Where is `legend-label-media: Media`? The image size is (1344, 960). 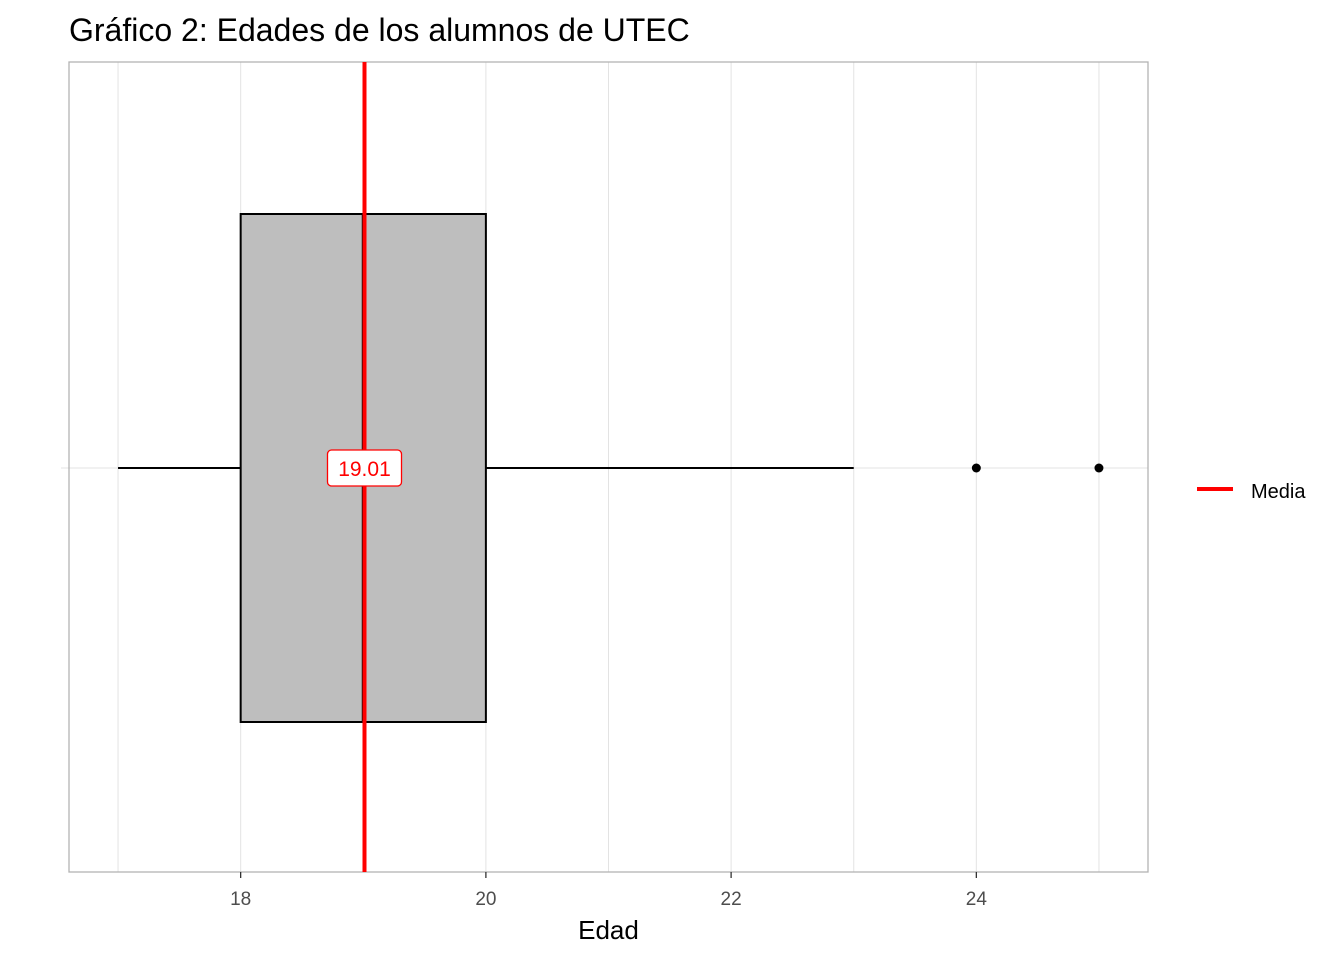 legend-label-media: Media is located at coordinates (1278, 492).